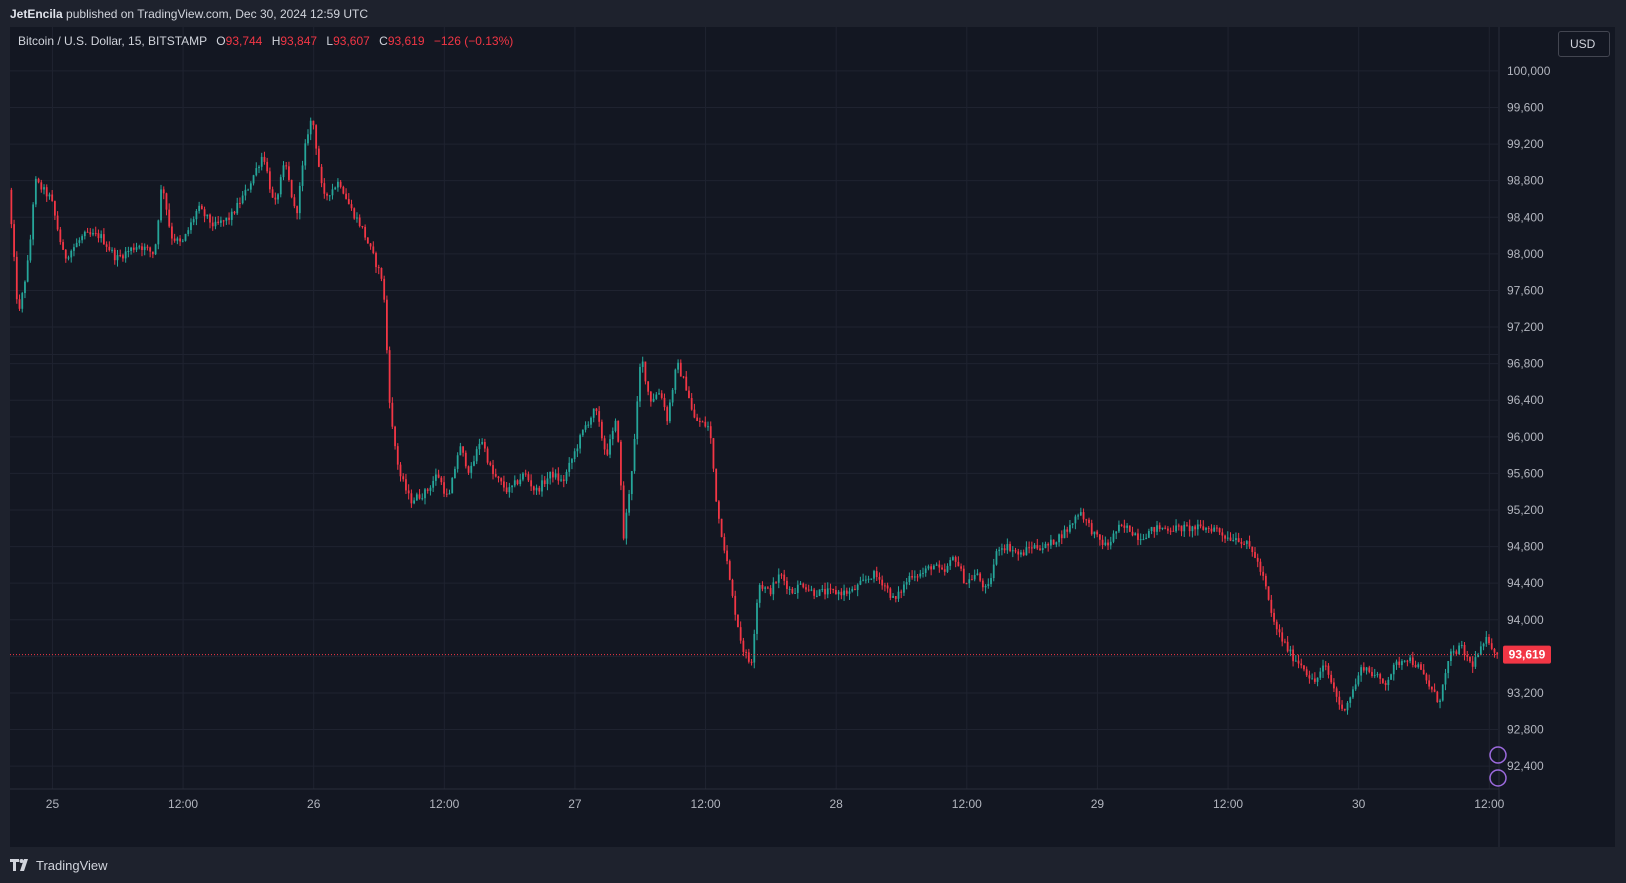 The height and width of the screenshot is (883, 1626). What do you see at coordinates (1525, 181) in the screenshot?
I see `price-tick-label: 98,800` at bounding box center [1525, 181].